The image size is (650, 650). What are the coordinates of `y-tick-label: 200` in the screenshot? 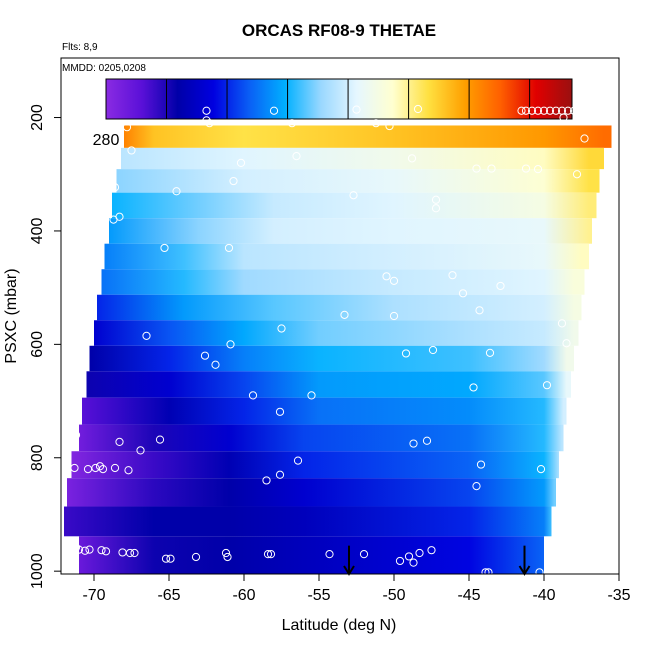 It's located at (37, 117).